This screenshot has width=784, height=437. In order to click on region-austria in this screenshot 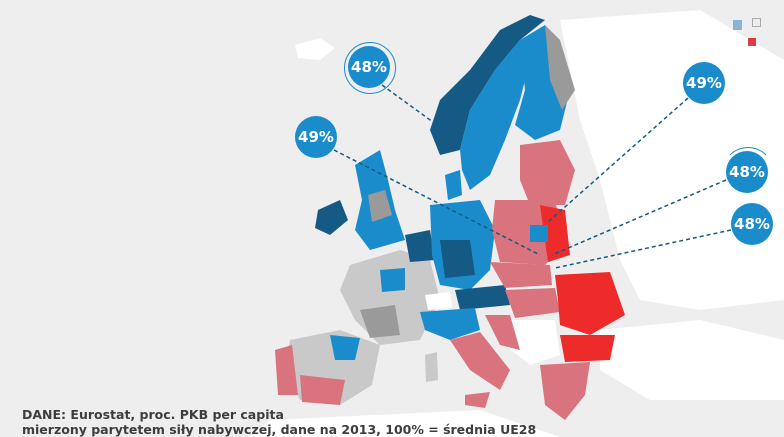, I will do `click(482, 297)`.